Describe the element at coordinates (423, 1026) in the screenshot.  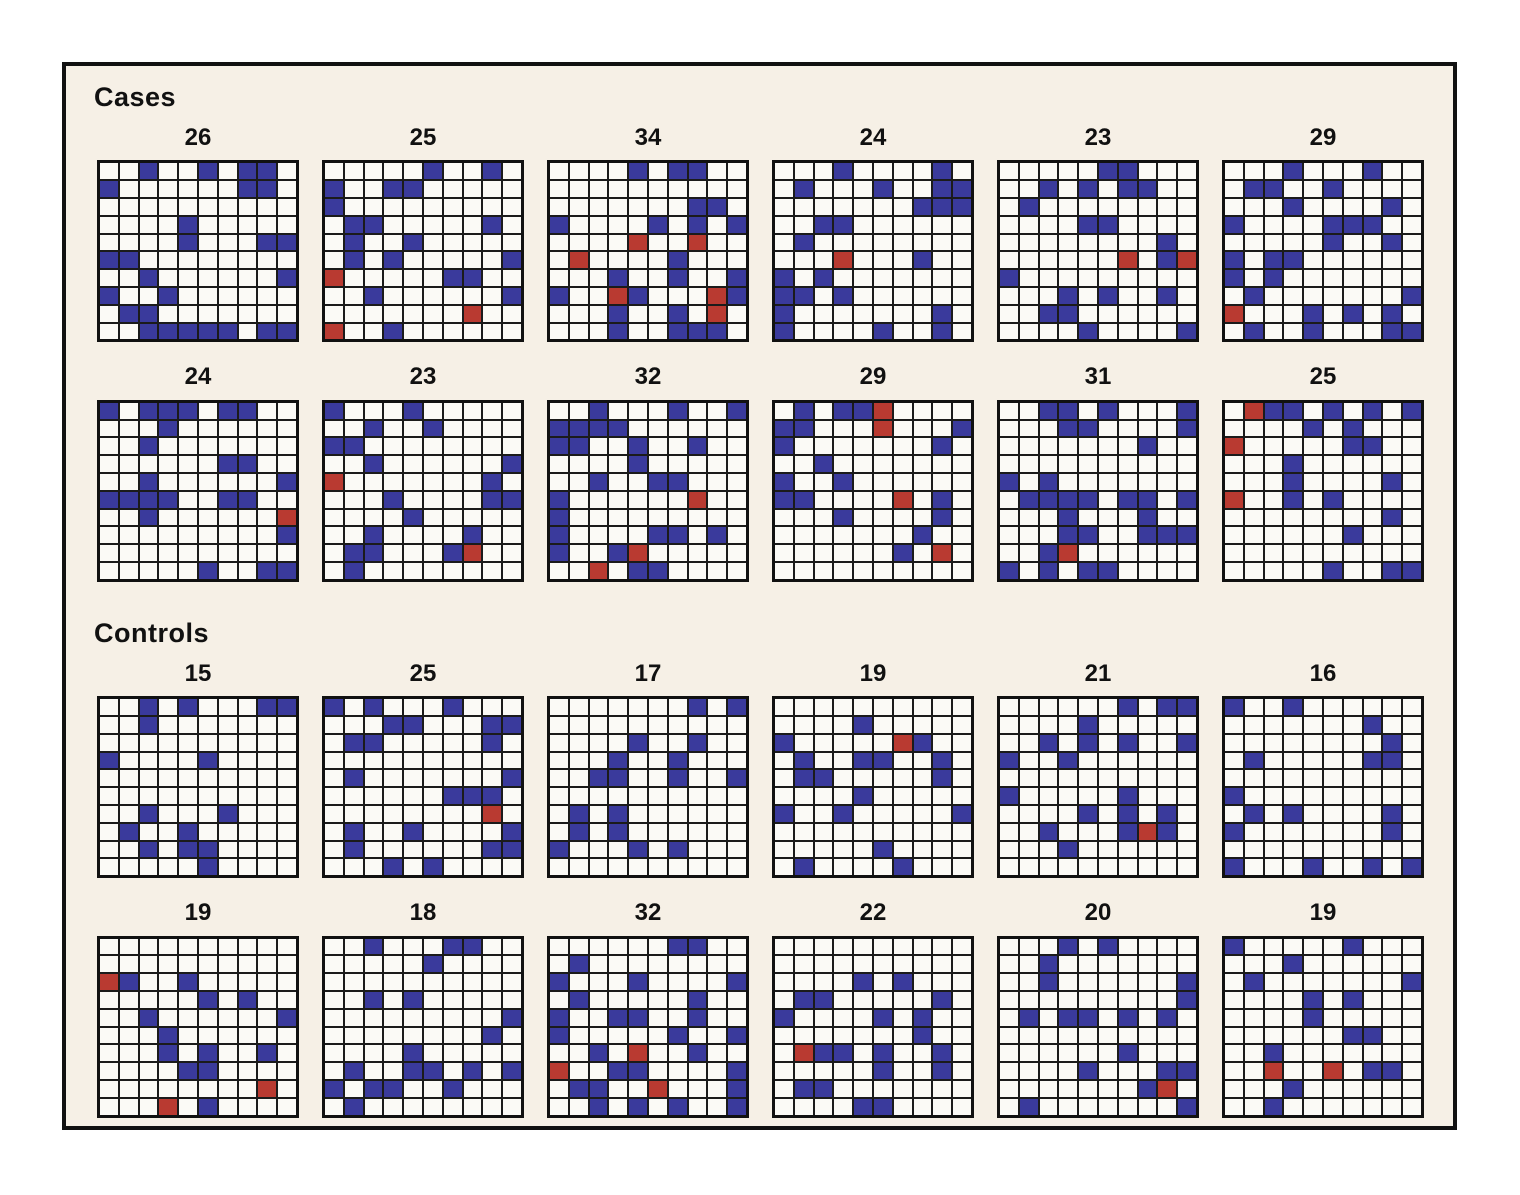
I see `case-grid` at that location.